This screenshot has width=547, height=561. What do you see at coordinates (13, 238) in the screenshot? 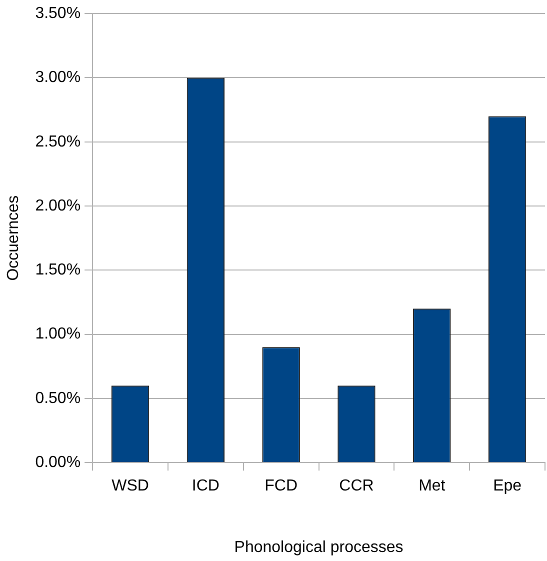
I see `y-axis-title: Occuernces` at bounding box center [13, 238].